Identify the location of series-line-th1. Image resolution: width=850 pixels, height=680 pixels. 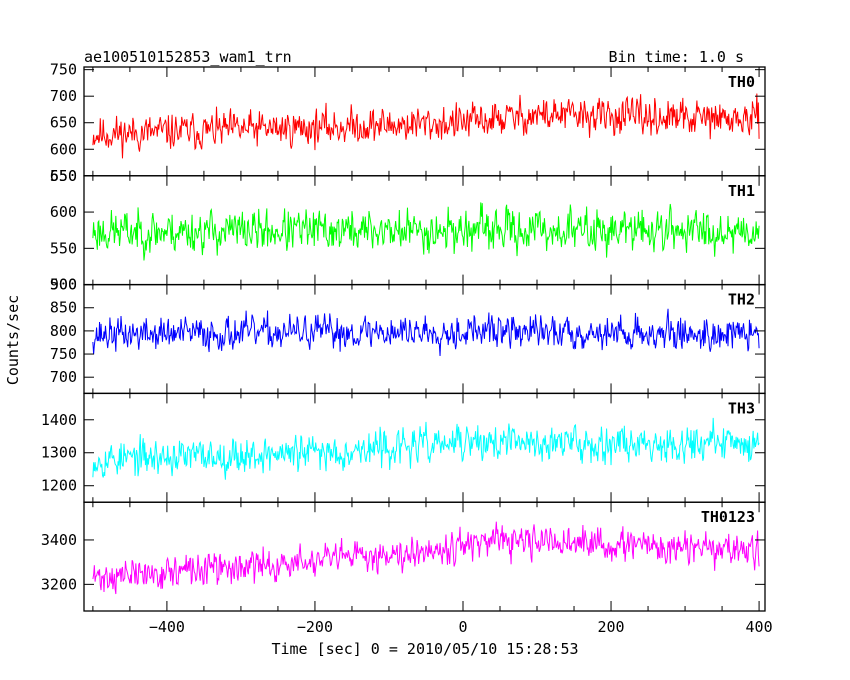
(426, 231).